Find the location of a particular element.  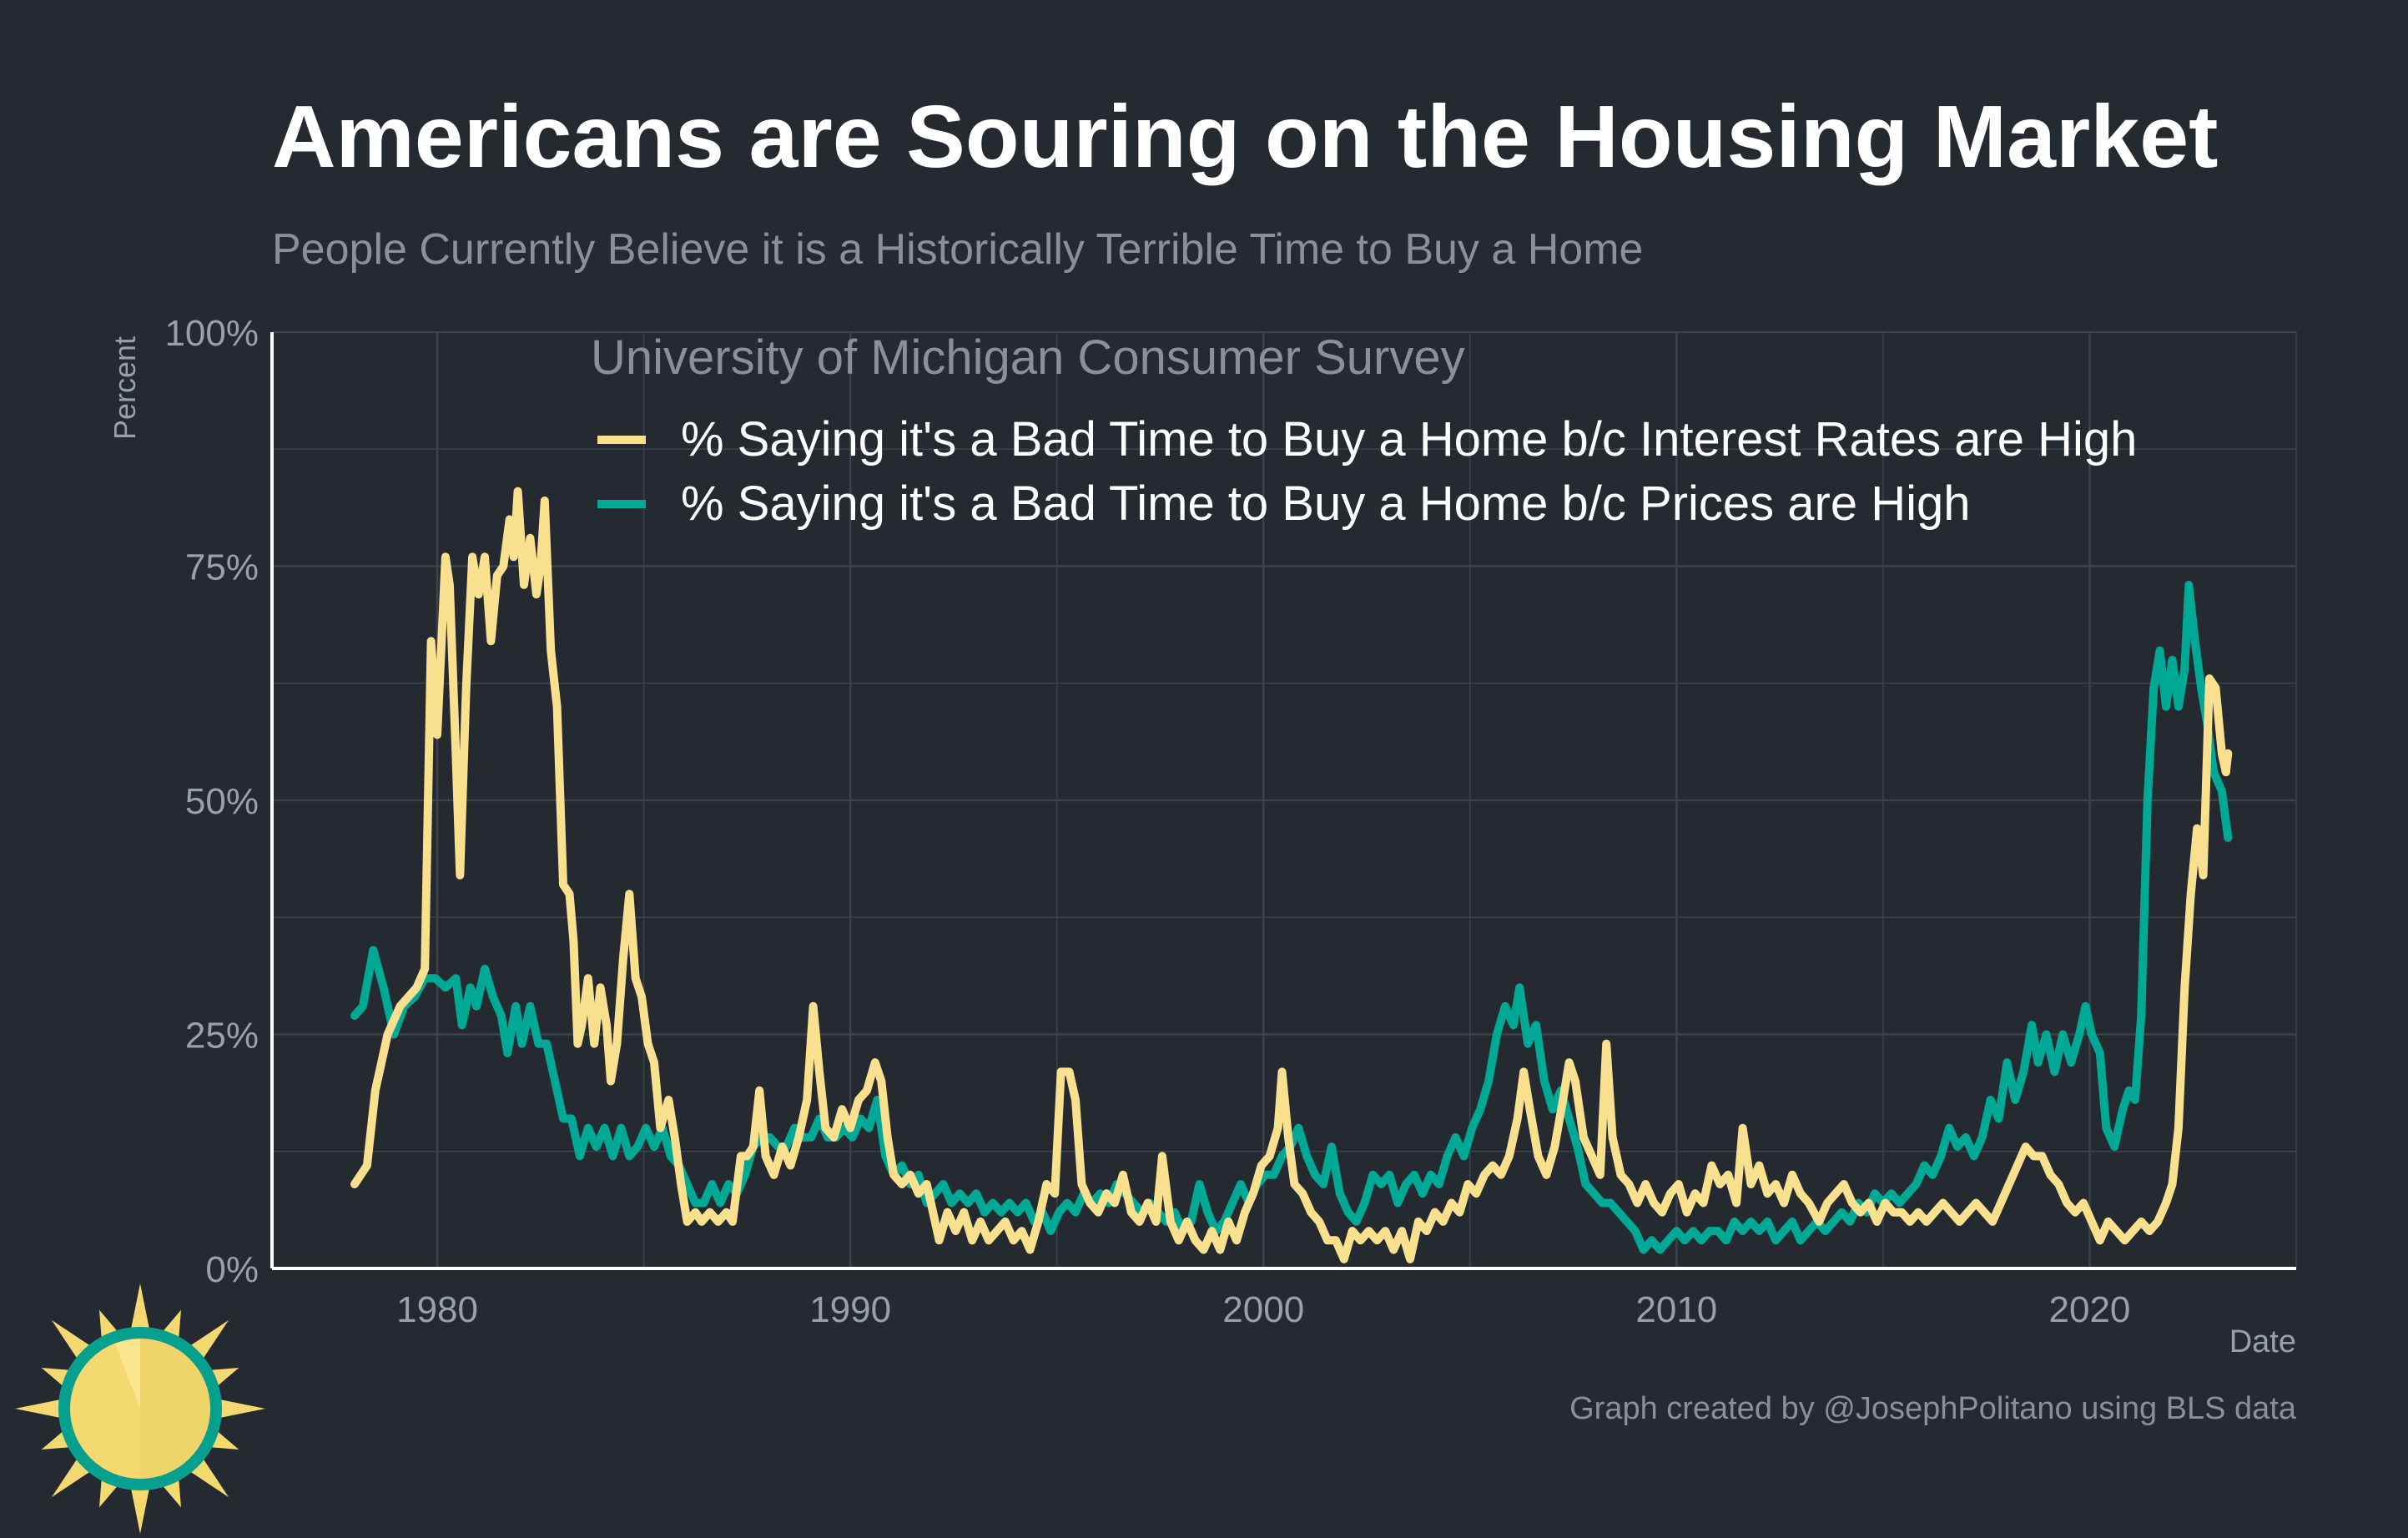

x-axis-title: Date is located at coordinates (2262, 1341).